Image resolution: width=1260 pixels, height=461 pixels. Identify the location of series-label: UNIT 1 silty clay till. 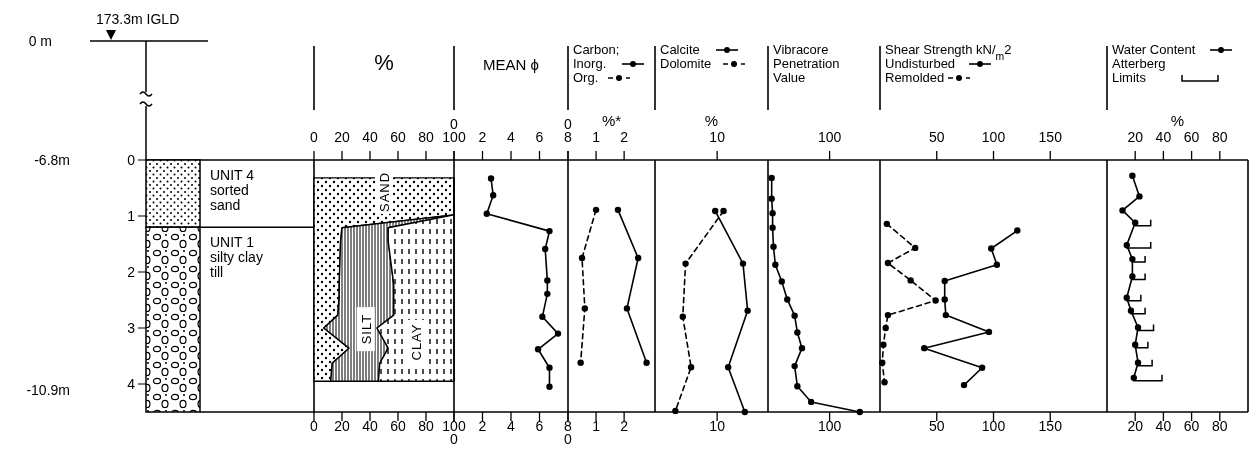
(236, 257).